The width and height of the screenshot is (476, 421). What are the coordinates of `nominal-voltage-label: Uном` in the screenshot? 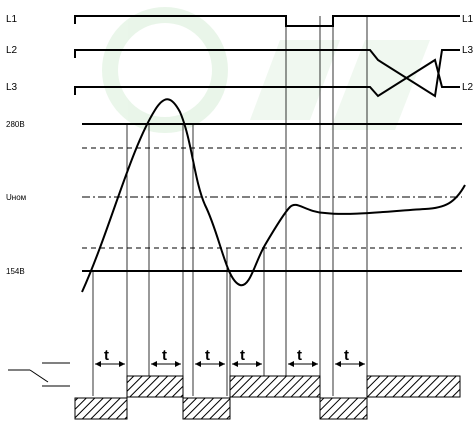 It's located at (16, 197).